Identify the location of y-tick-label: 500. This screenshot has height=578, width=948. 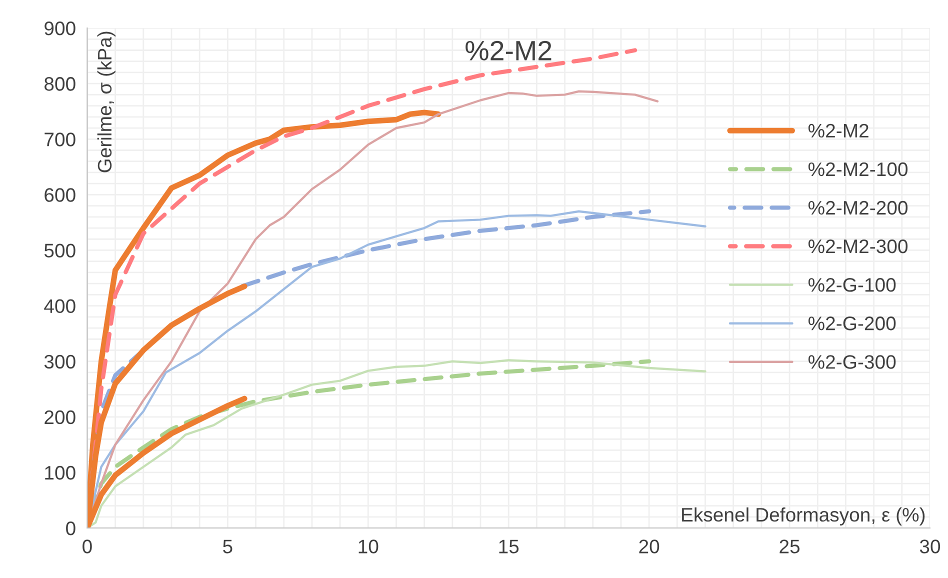
(60, 251).